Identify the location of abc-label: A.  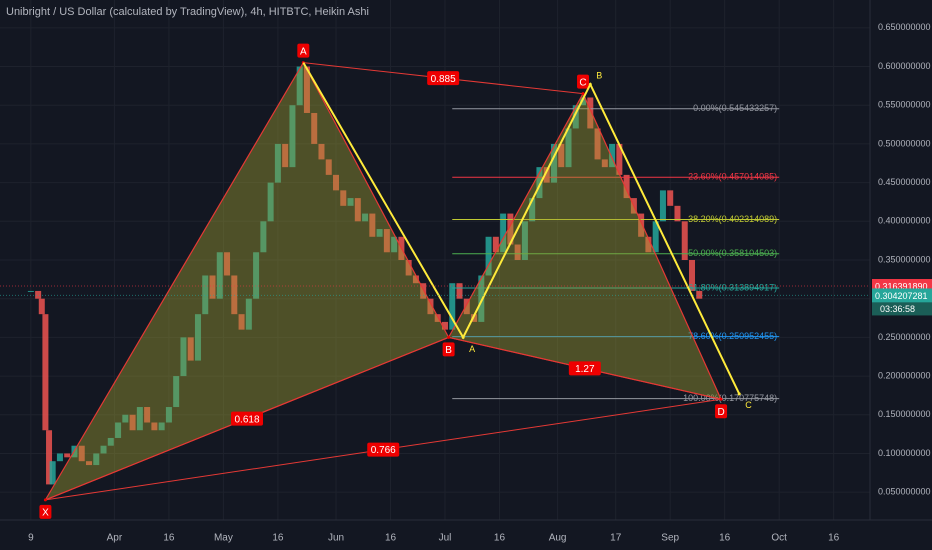
(472, 349).